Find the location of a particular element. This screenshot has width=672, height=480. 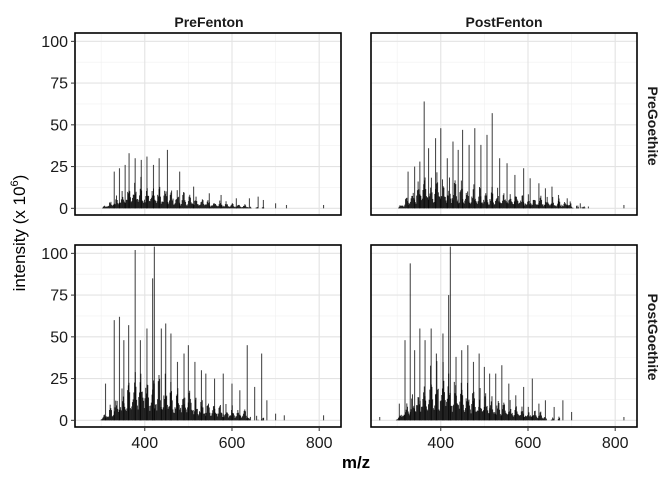

y-axis-tick-labels: 0 25 50 75 100 0 25 50 75 100 is located at coordinates (54, 232).